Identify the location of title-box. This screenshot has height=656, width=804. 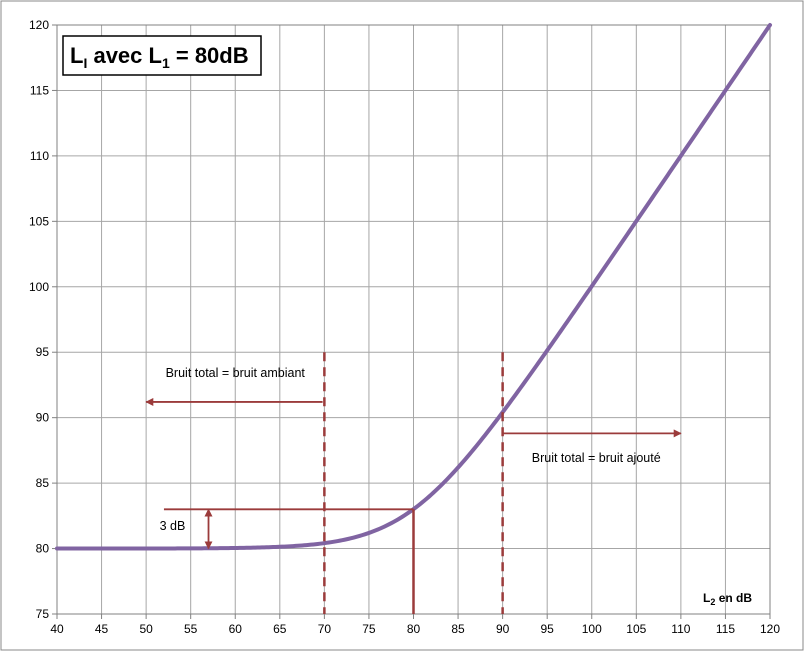
(162, 55).